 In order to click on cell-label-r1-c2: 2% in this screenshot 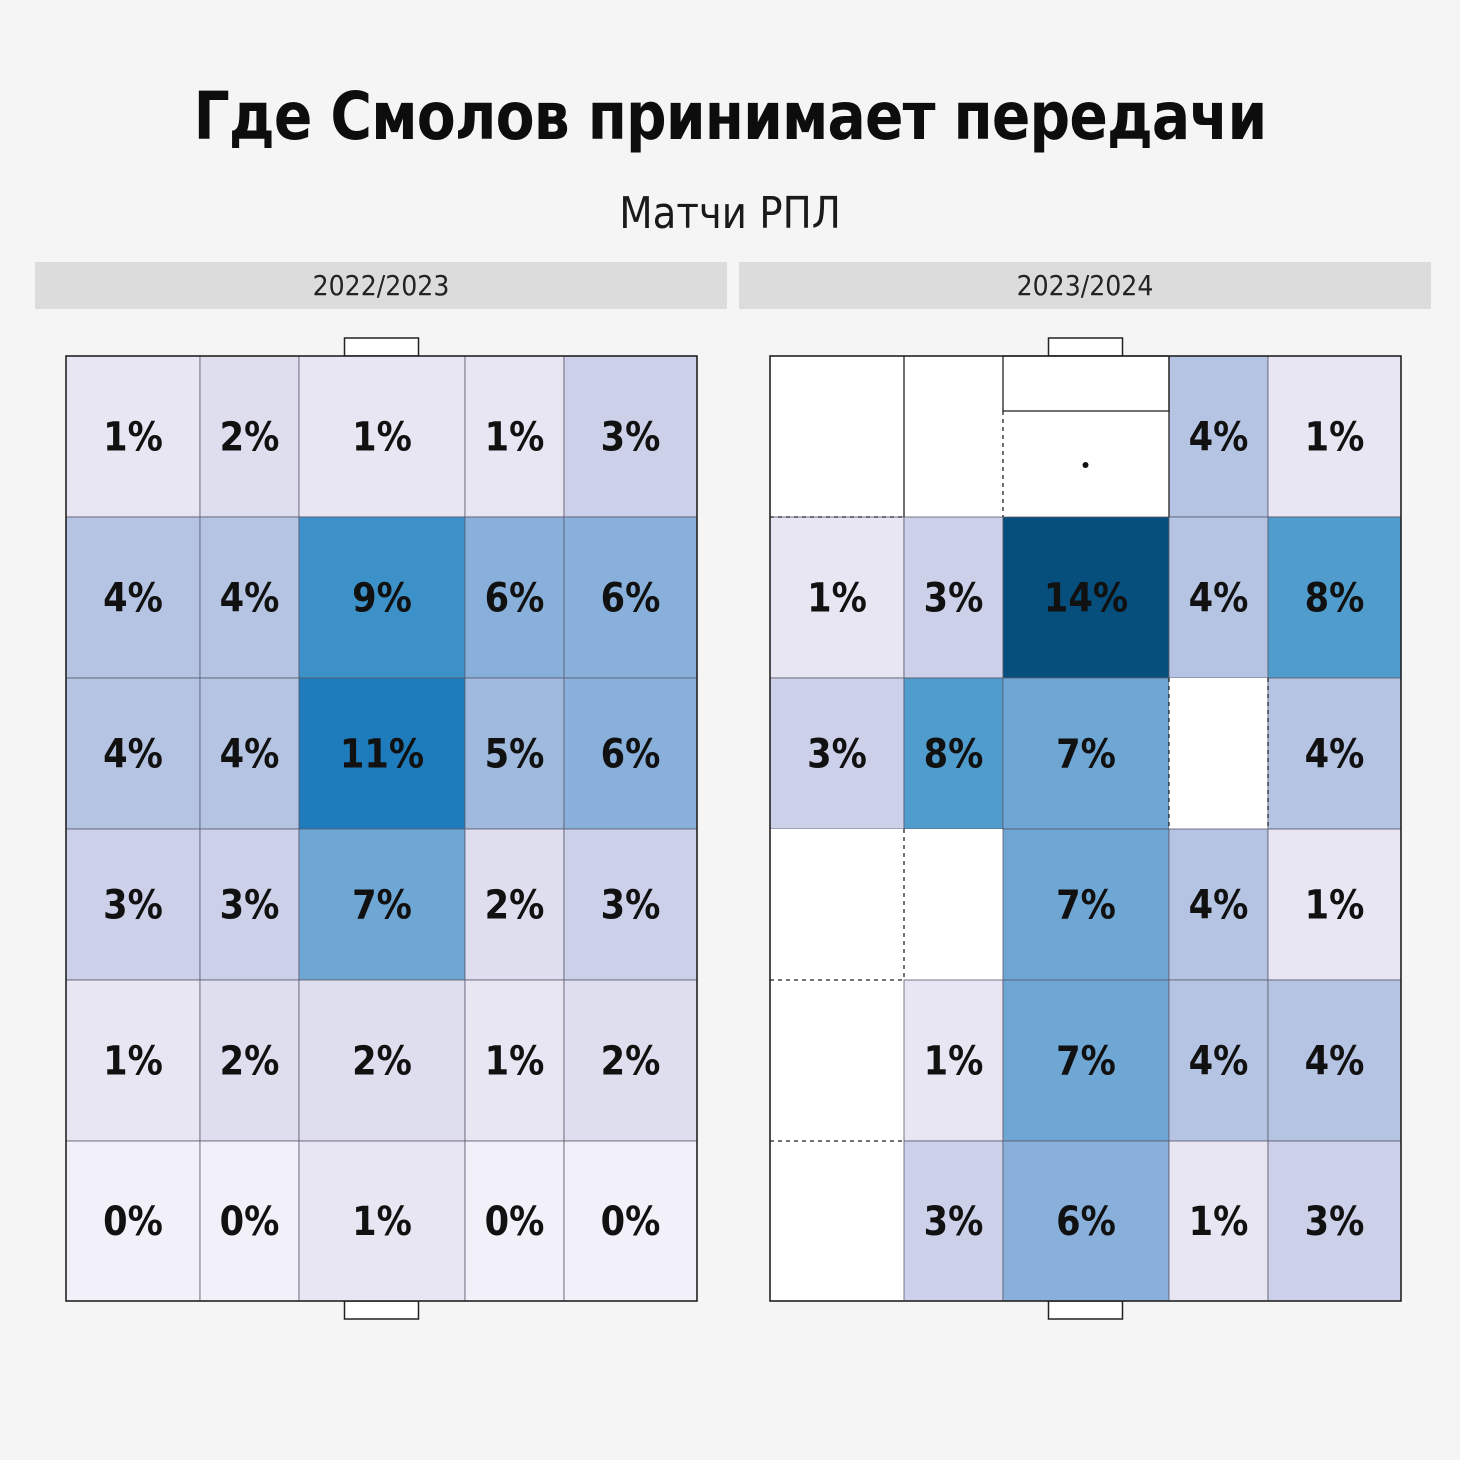, I will do `click(250, 436)`.